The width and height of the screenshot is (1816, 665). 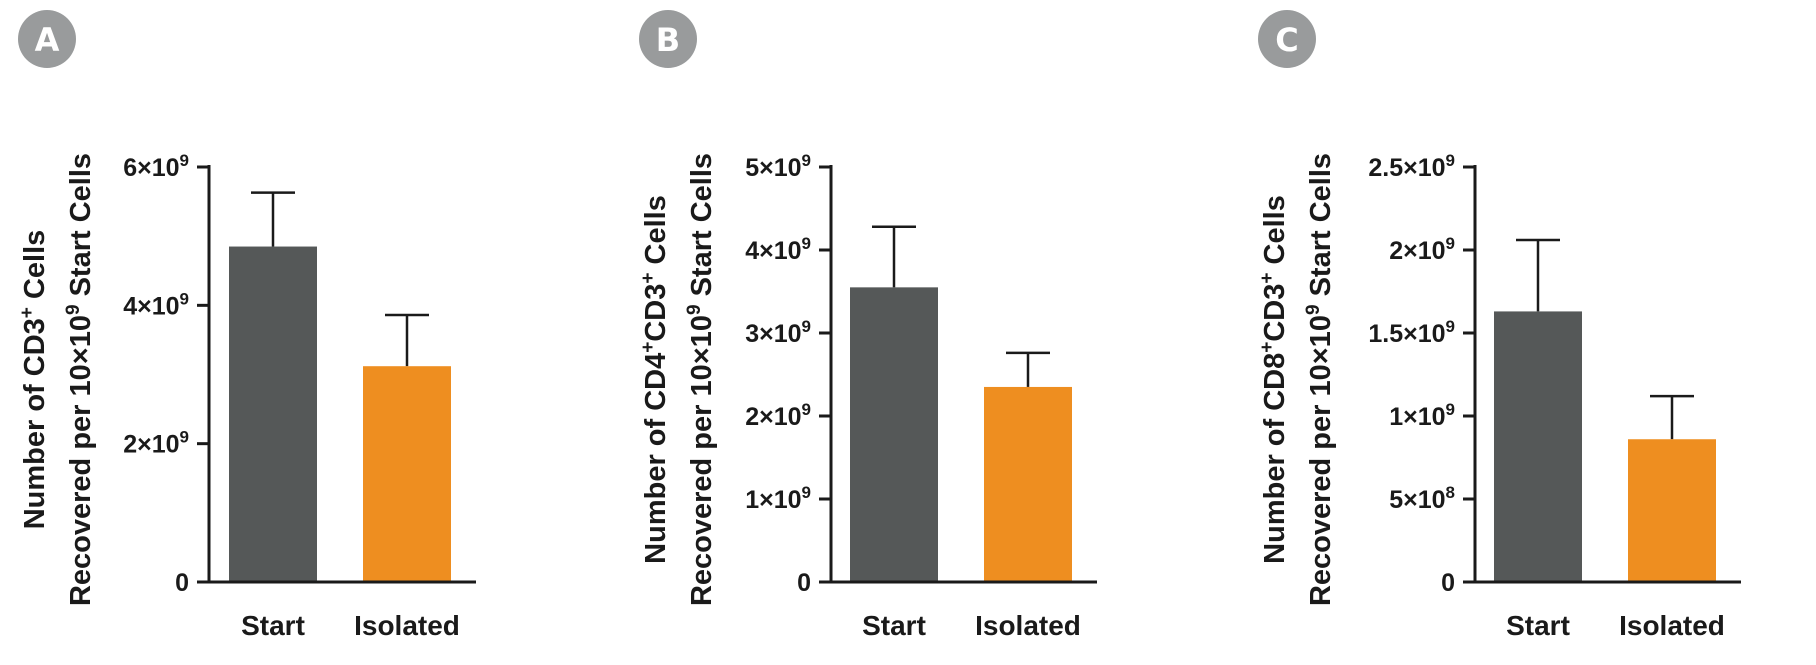 What do you see at coordinates (778, 332) in the screenshot?
I see `y-tick-label: 3×10⁹` at bounding box center [778, 332].